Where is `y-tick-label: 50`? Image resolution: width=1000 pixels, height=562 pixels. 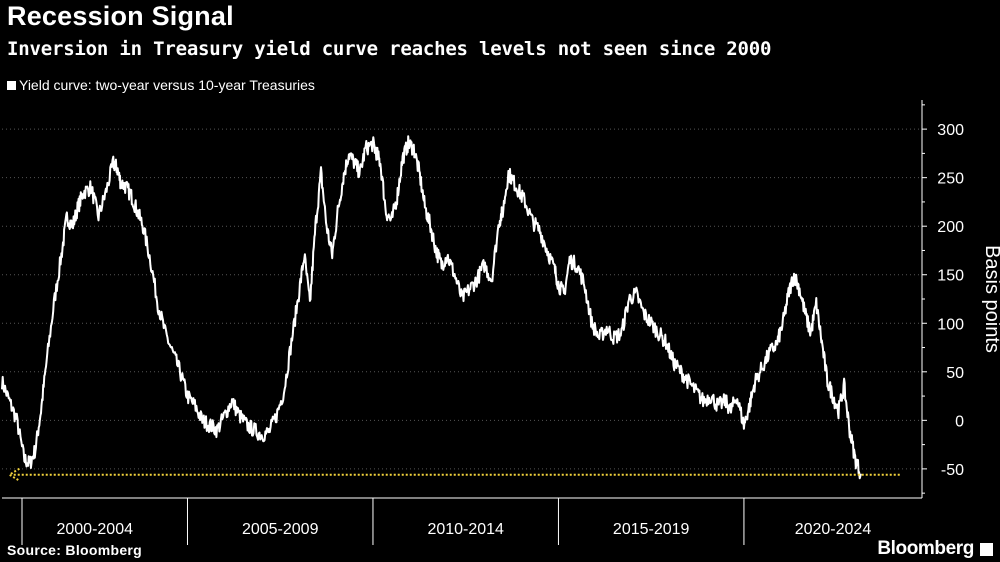 y-tick-label: 50 is located at coordinates (955, 373).